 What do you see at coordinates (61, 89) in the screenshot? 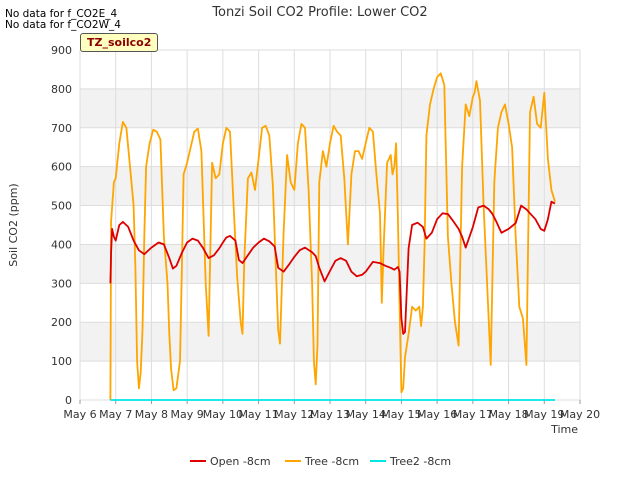
I see `y-tick-label: 800` at bounding box center [61, 89].